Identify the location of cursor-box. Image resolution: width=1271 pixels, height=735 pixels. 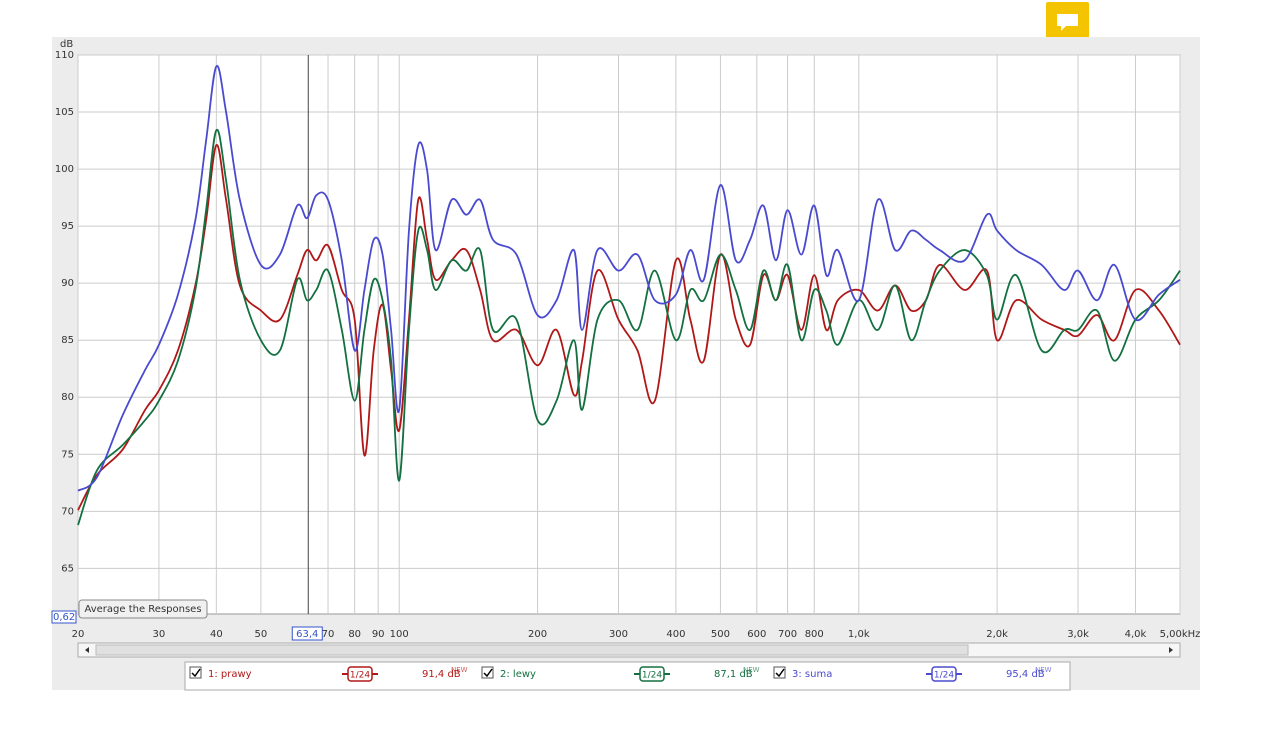
(307, 633).